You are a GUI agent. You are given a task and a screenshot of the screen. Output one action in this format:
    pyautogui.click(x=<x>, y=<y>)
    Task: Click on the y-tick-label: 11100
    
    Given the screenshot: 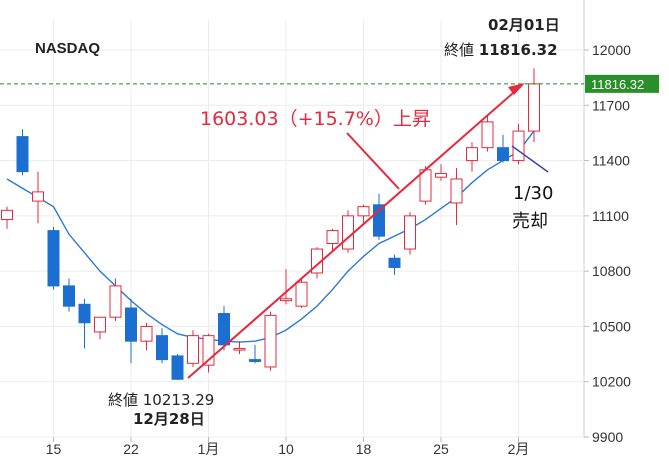 What is the action you would take?
    pyautogui.click(x=610, y=216)
    